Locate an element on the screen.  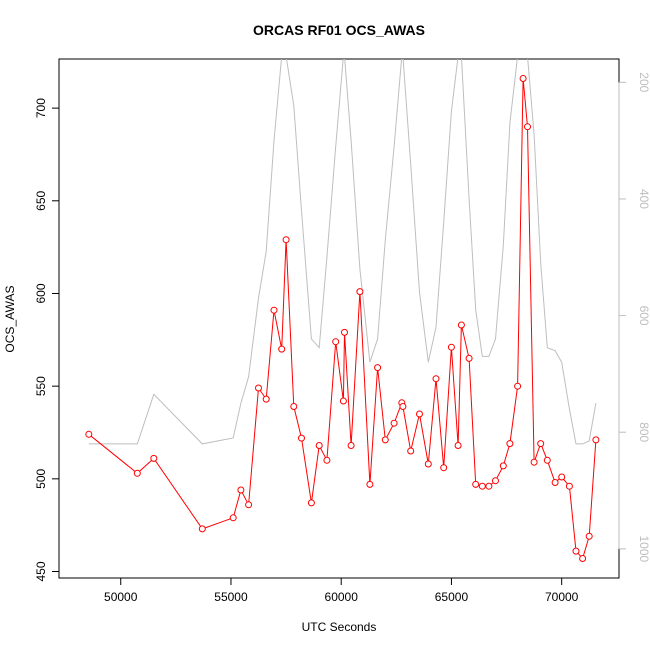
y2-tick-label: 1000 is located at coordinates (643, 548).